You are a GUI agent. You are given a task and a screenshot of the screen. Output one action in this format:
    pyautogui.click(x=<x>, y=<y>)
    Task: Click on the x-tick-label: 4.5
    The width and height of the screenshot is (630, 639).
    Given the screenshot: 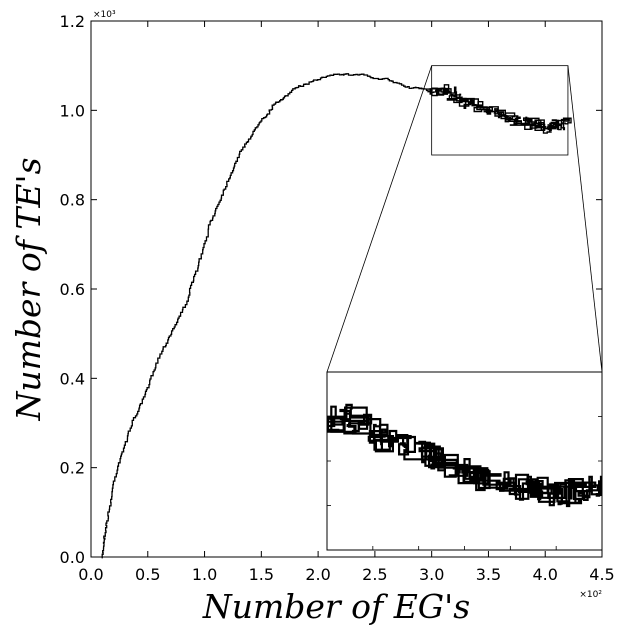 What is the action you would take?
    pyautogui.click(x=601, y=574)
    